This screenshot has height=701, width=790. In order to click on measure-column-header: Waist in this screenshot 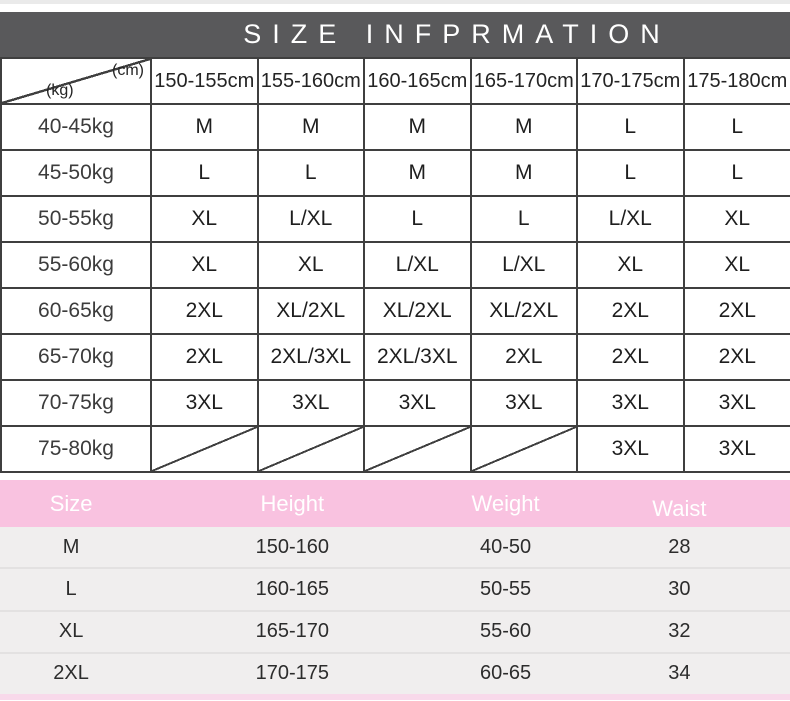, I will do `click(679, 508)`.